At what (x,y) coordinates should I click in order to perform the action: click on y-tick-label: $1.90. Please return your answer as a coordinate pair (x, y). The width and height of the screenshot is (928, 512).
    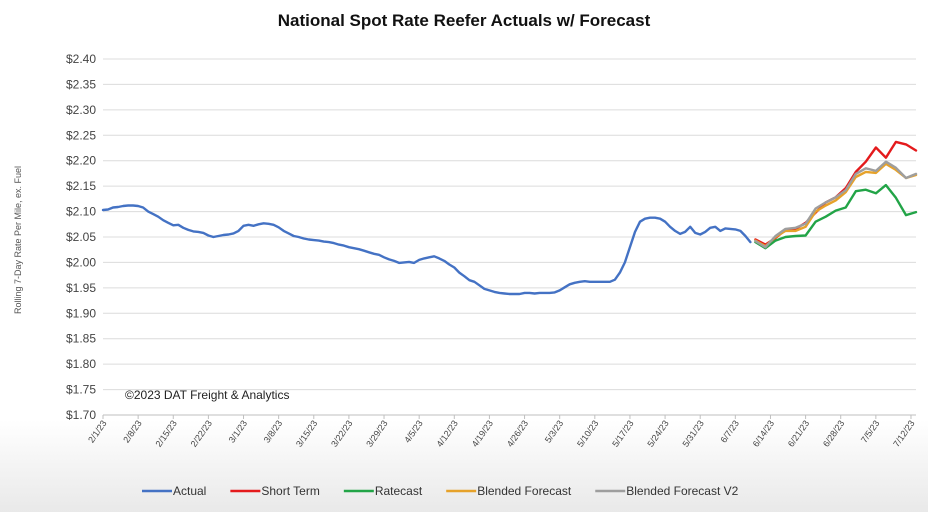
    Looking at the image, I should click on (81, 313).